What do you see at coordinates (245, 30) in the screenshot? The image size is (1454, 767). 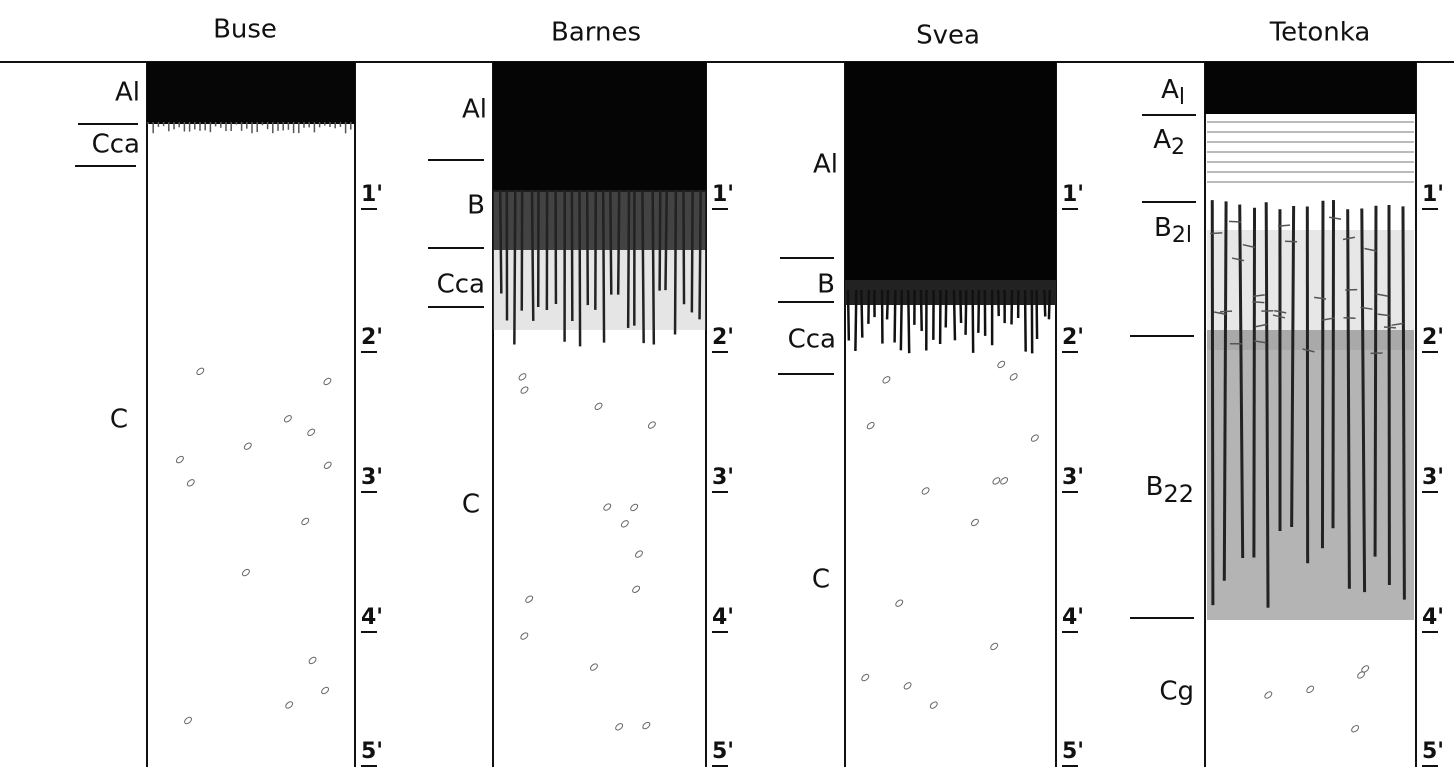 I see `profile-title: Buse` at bounding box center [245, 30].